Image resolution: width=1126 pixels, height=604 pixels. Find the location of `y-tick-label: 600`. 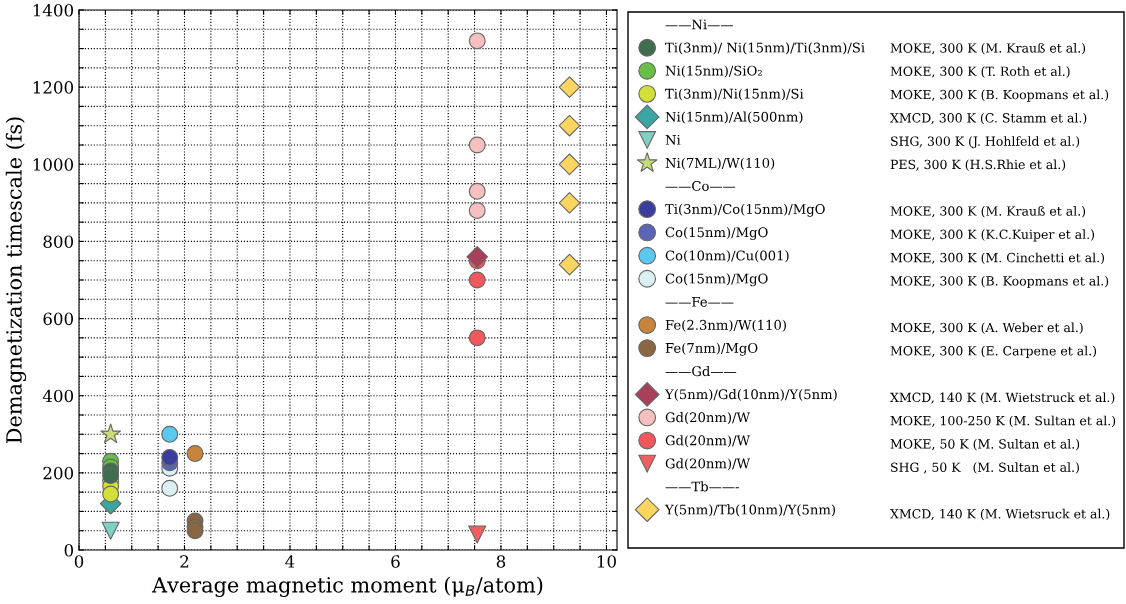

y-tick-label: 600 is located at coordinates (58, 319).